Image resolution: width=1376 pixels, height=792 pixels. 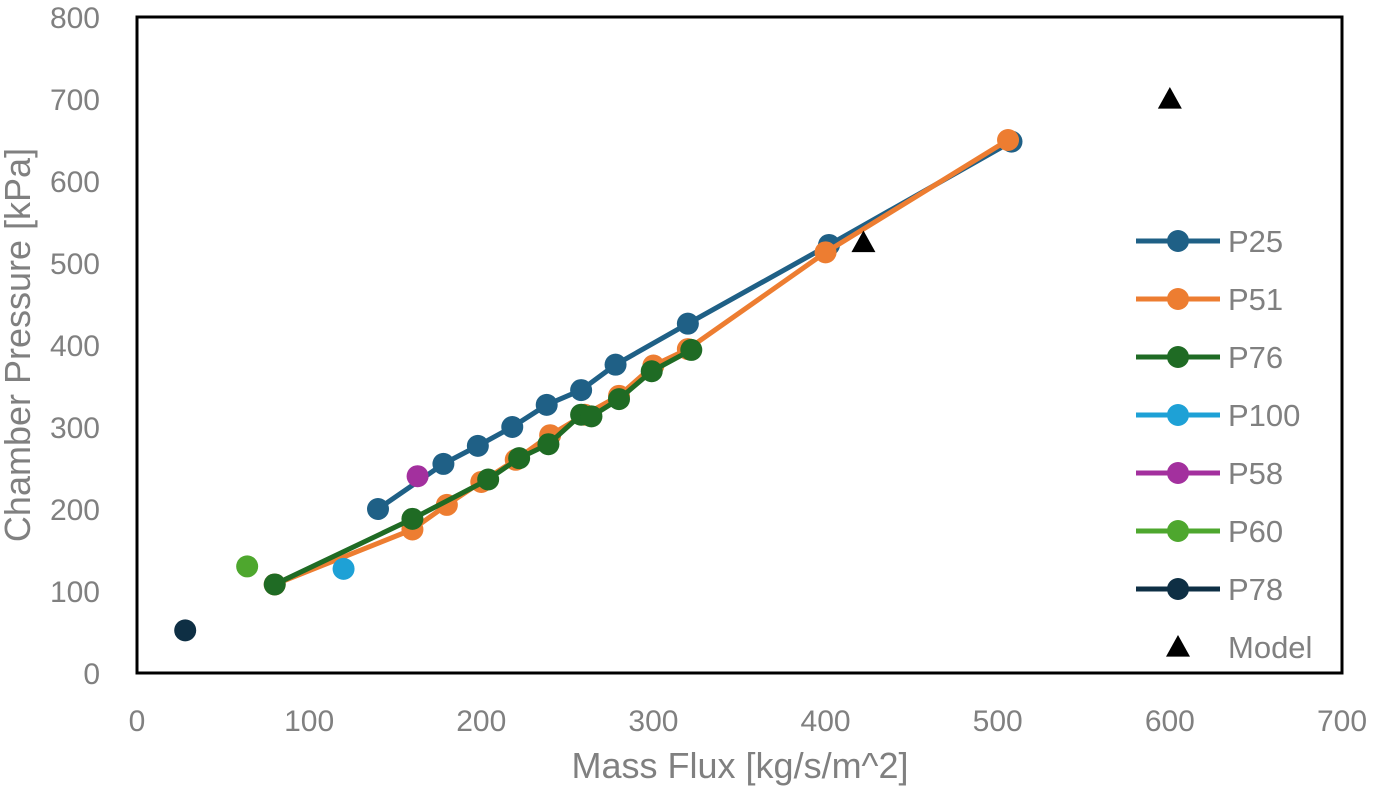 What do you see at coordinates (1255, 299) in the screenshot?
I see `legend-label: P51` at bounding box center [1255, 299].